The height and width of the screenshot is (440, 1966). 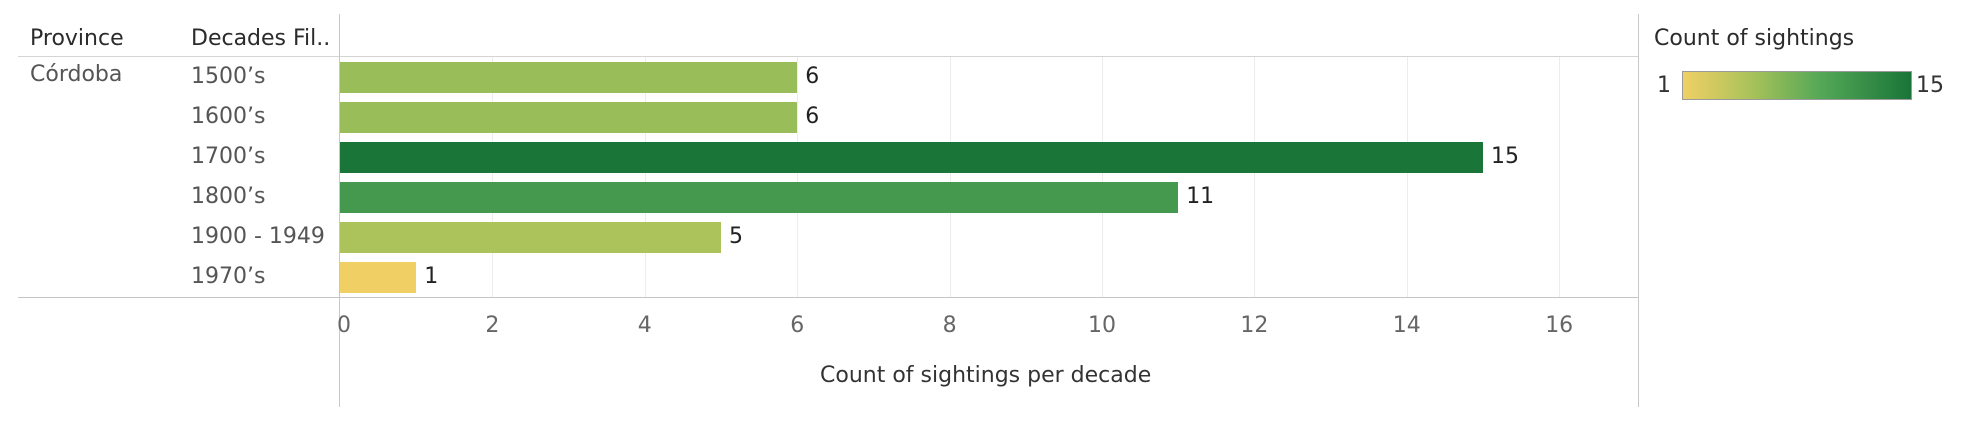 What do you see at coordinates (1638, 210) in the screenshot?
I see `axis-right-border` at bounding box center [1638, 210].